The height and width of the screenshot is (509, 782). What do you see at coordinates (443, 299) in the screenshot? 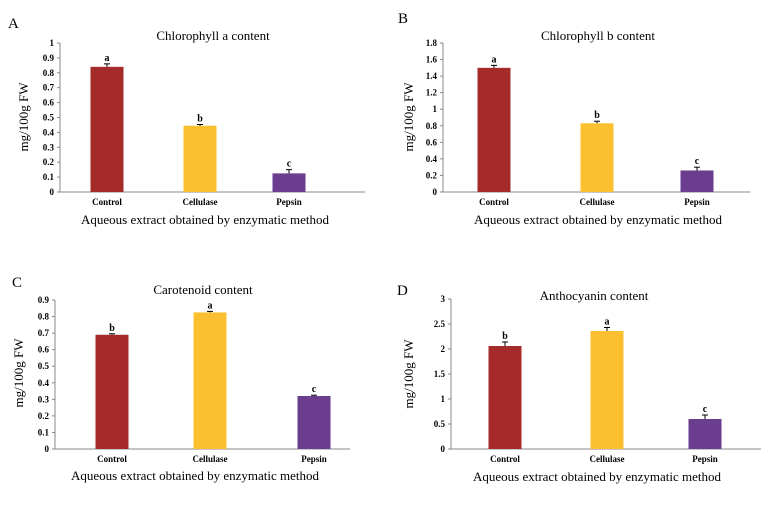
I see `y-tick-label: 3` at bounding box center [443, 299].